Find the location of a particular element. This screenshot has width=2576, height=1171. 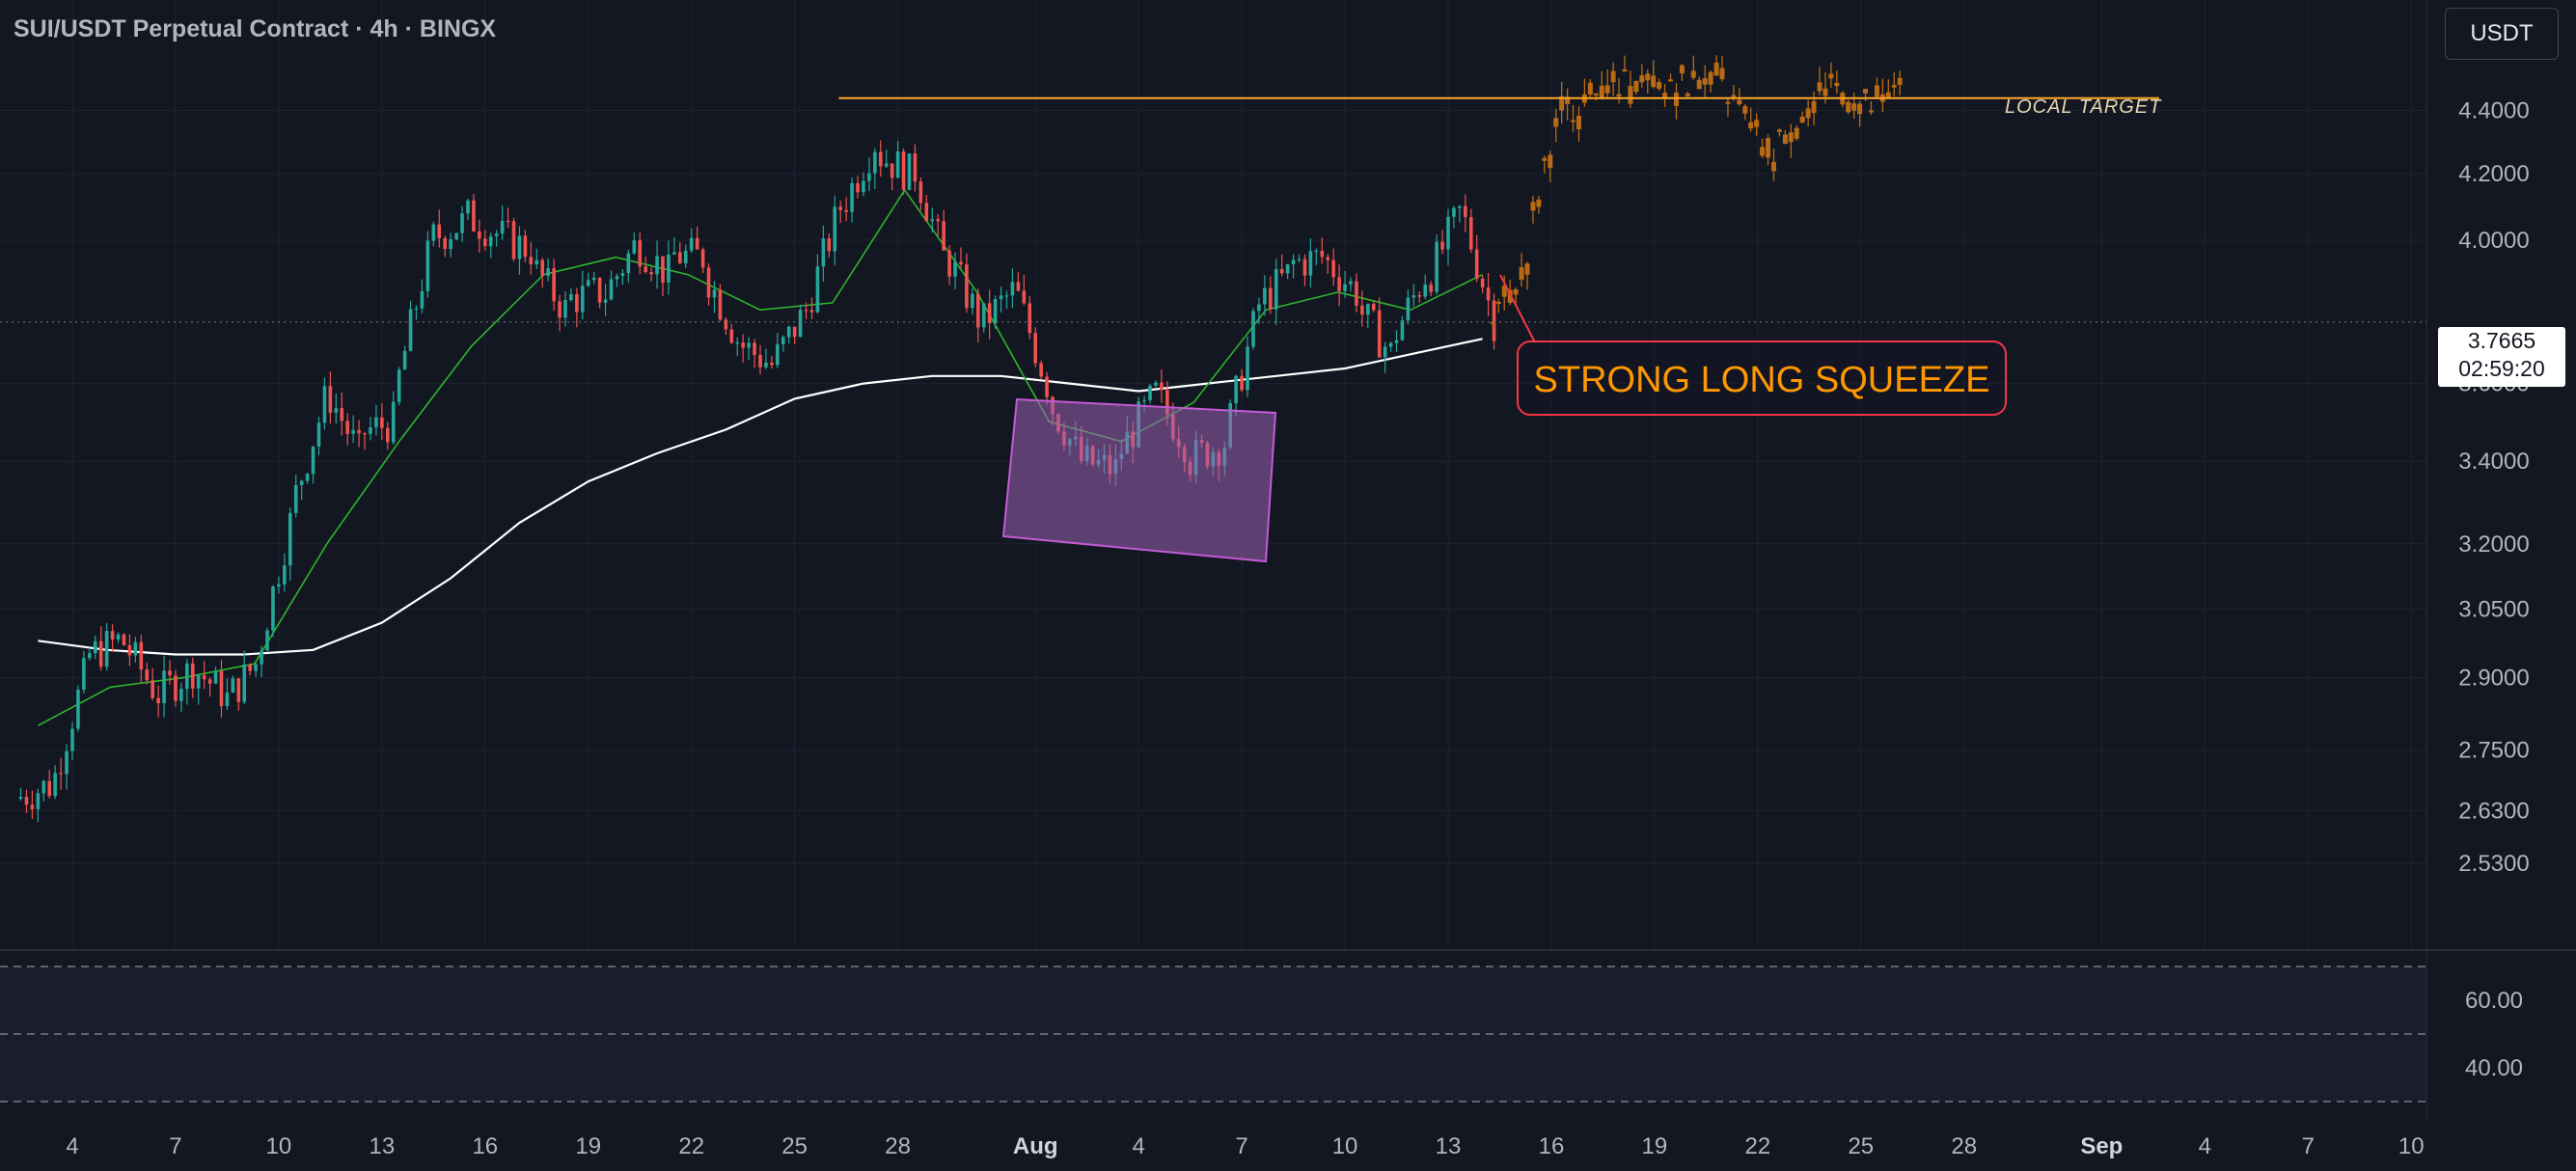

time-tick-label: 25 is located at coordinates (794, 1146).